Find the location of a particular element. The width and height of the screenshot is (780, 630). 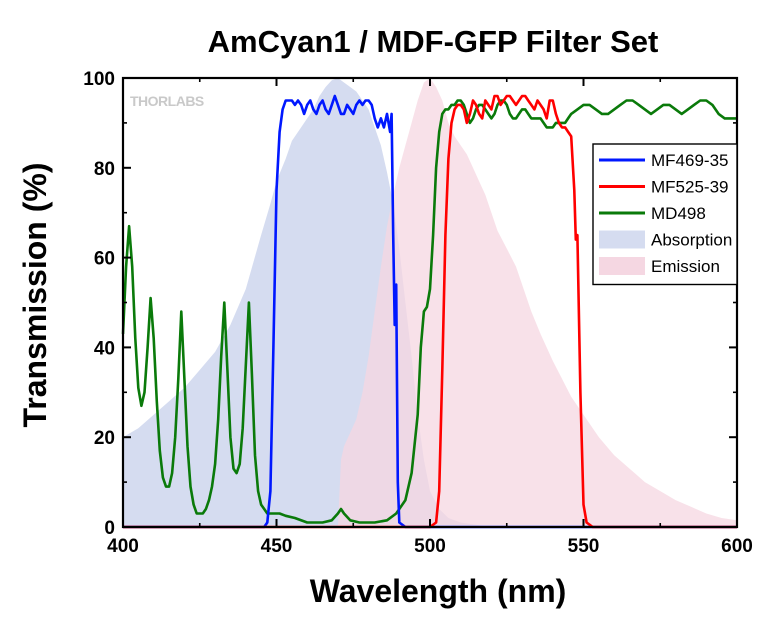

y-tick-label: 0 is located at coordinates (109, 528).